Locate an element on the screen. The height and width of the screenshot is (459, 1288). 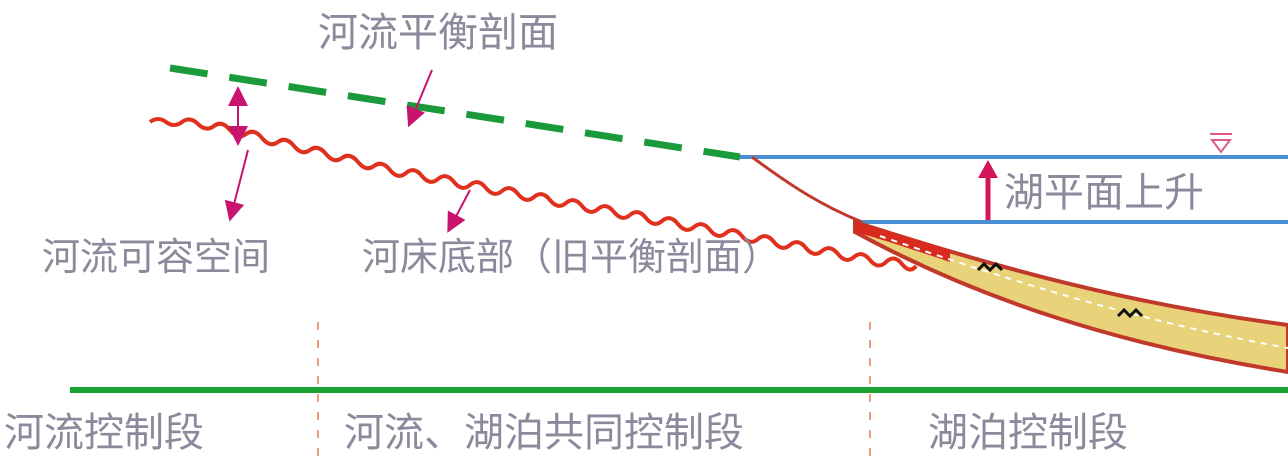
balance-profile-label: 河流平衡剖面 is located at coordinates (438, 33).